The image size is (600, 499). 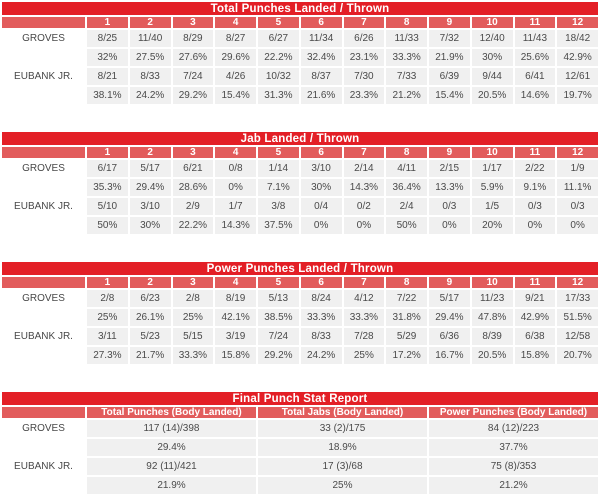 I want to click on value-cell: 8/24, so click(x=321, y=298).